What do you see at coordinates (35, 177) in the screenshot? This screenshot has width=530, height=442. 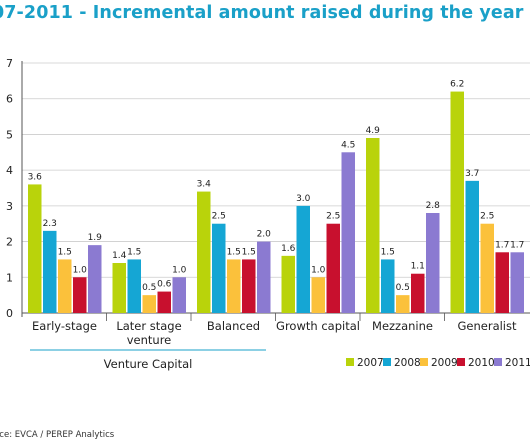 I see `data-label: 3.6` at bounding box center [35, 177].